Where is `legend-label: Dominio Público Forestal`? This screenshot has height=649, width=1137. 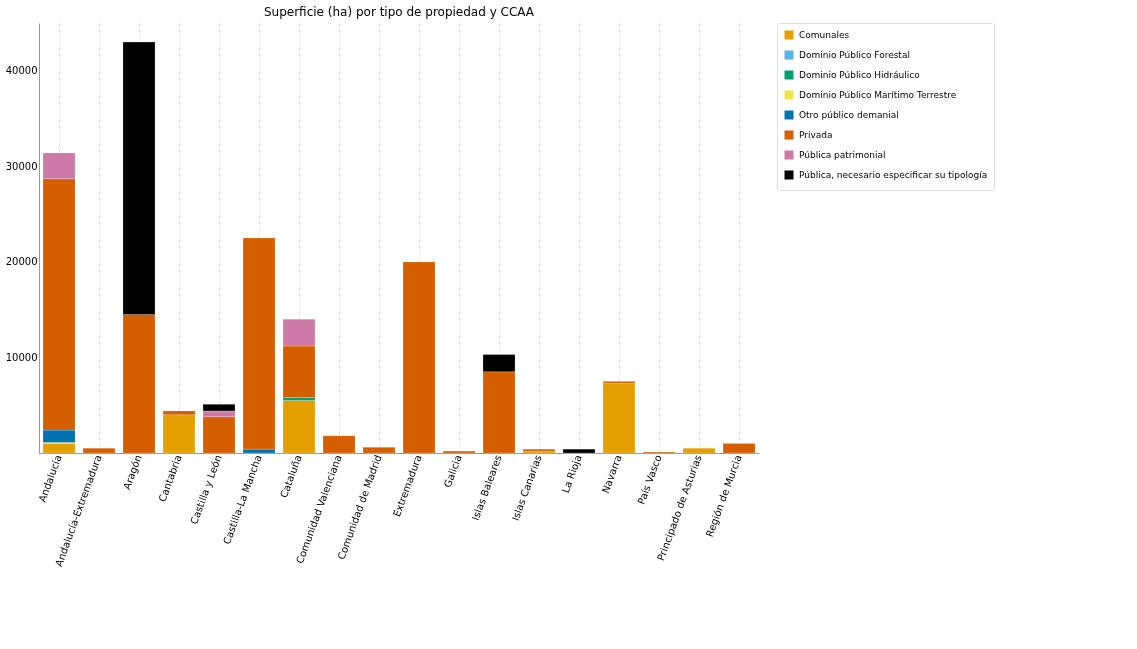
legend-label: Dominio Público Forestal is located at coordinates (854, 55).